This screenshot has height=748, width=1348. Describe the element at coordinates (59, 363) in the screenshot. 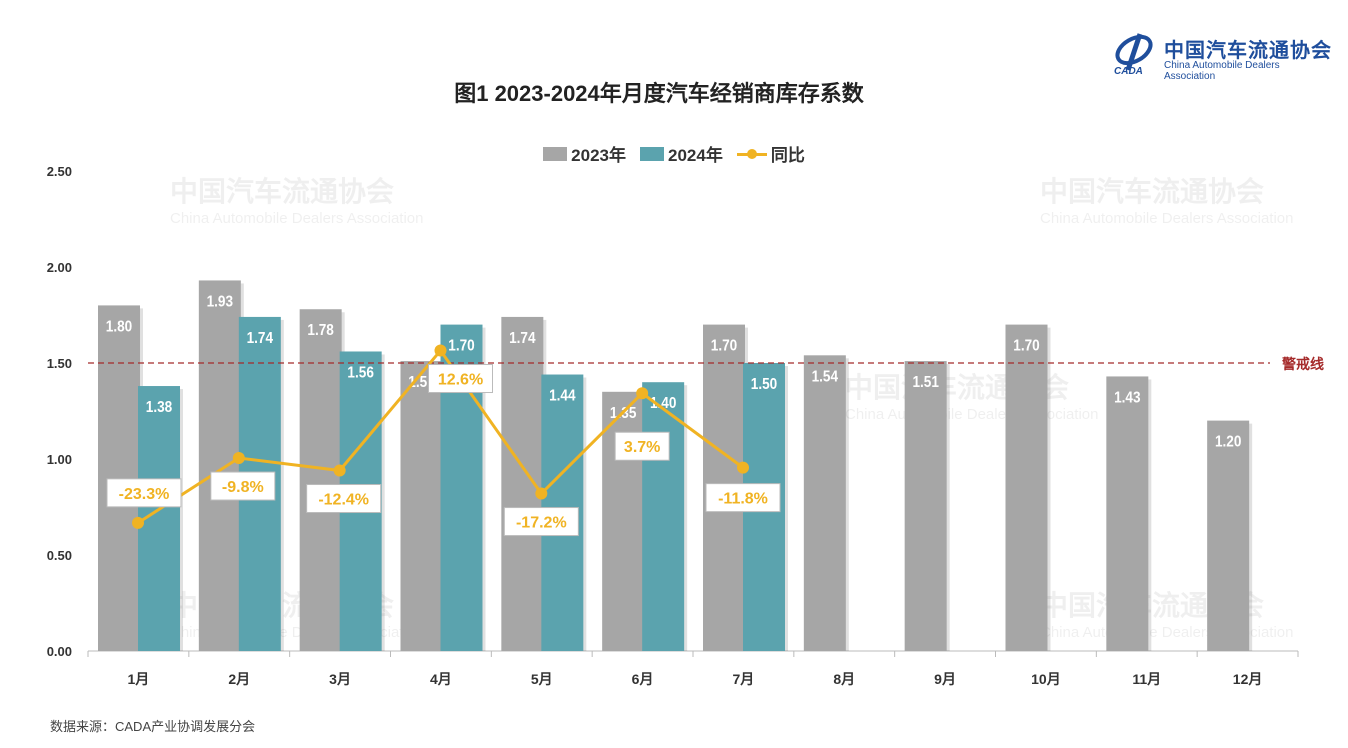

I see `y-tick-label: 1.50` at that location.